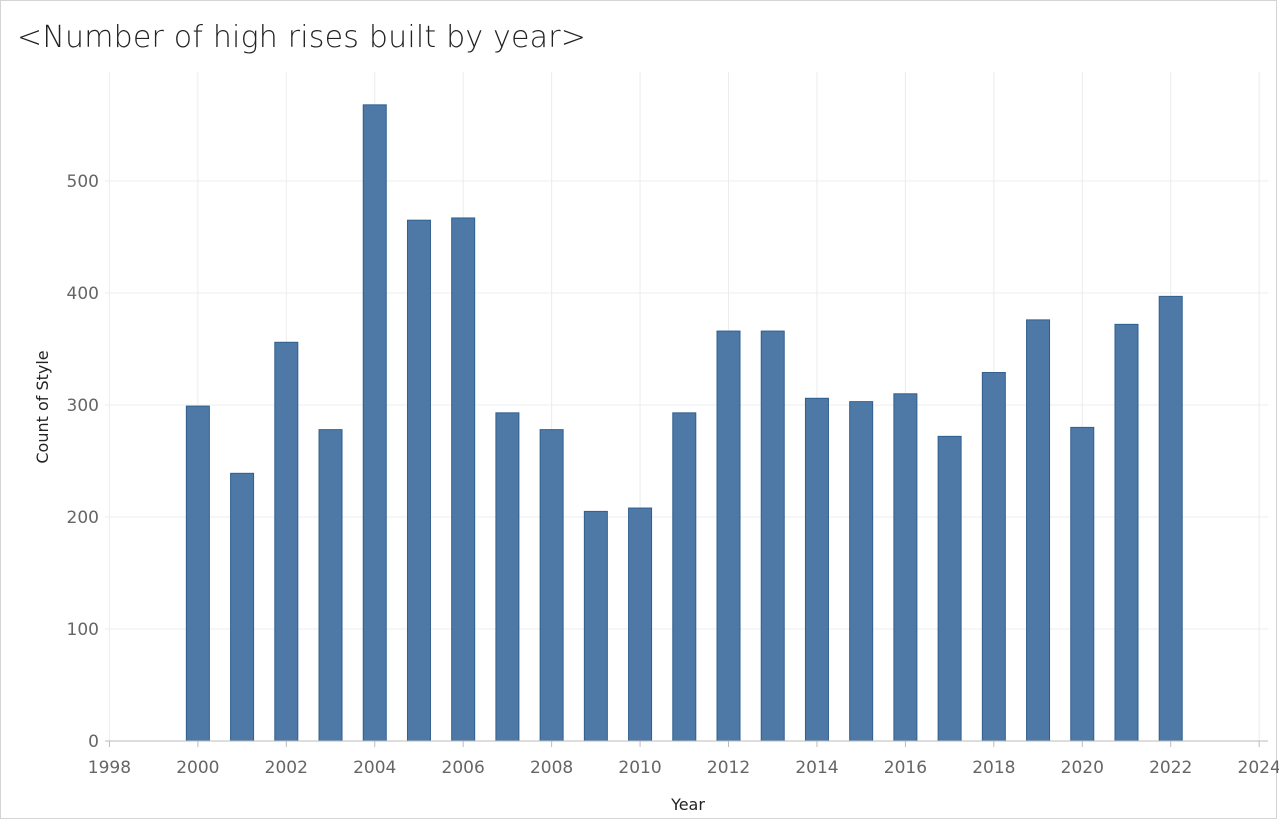 The width and height of the screenshot is (1279, 821). I want to click on x-tick-label: 2004, so click(374, 768).